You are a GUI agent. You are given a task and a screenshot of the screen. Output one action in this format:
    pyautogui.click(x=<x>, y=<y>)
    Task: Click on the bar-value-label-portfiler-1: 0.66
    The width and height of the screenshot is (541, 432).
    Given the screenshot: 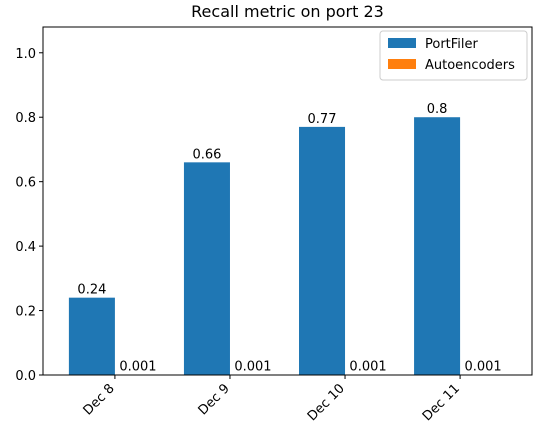 What is the action you would take?
    pyautogui.click(x=206, y=154)
    